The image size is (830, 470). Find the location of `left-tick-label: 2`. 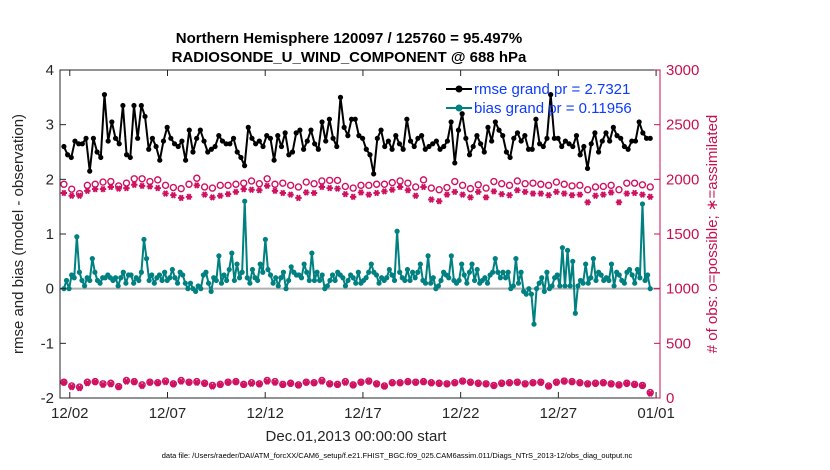

left-tick-label: 2 is located at coordinates (50, 179).